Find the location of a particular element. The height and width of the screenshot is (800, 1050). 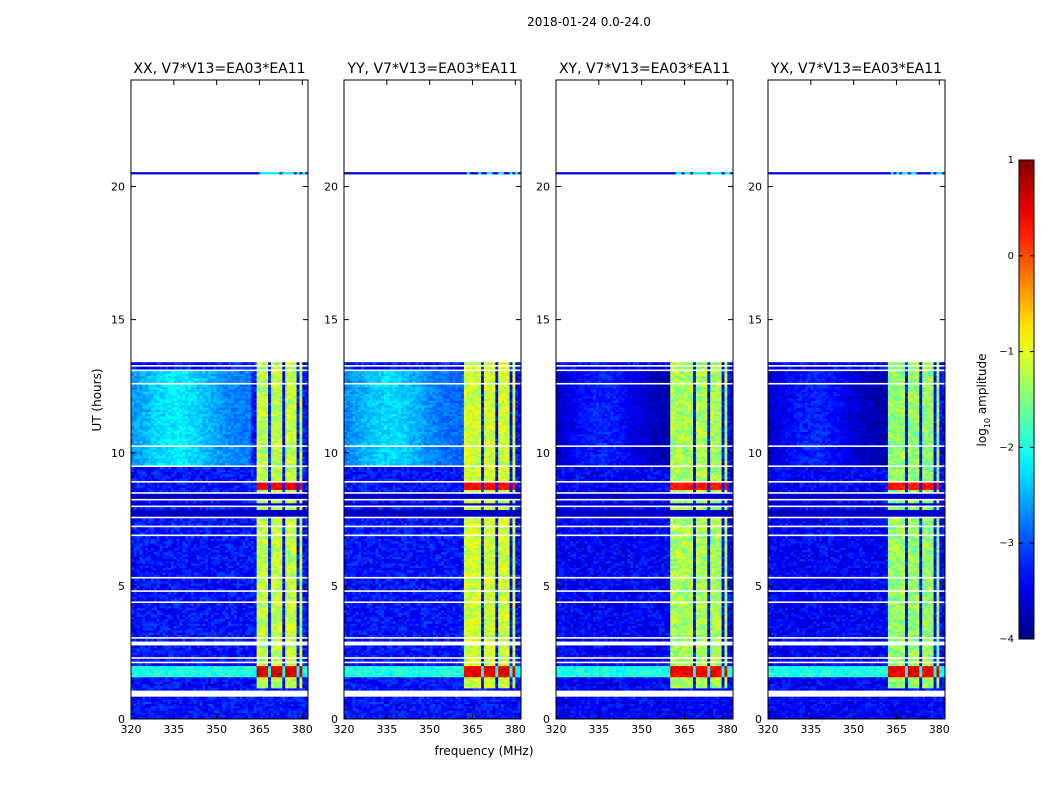

figure-suptitle: 2018-01-24 0.0-24.0 is located at coordinates (589, 22).